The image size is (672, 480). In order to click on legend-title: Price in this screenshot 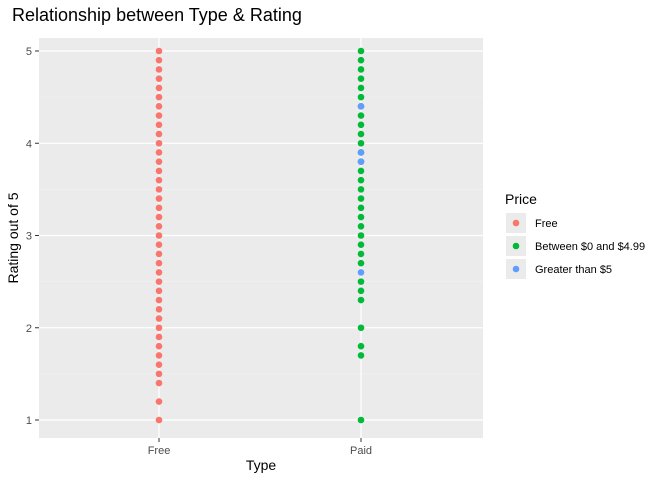, I will do `click(521, 199)`.